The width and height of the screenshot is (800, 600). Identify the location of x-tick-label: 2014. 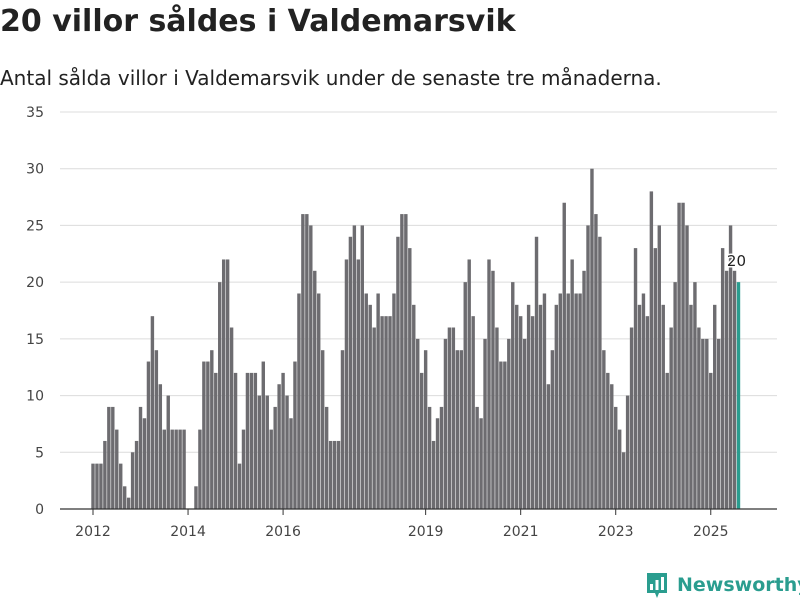
(188, 532).